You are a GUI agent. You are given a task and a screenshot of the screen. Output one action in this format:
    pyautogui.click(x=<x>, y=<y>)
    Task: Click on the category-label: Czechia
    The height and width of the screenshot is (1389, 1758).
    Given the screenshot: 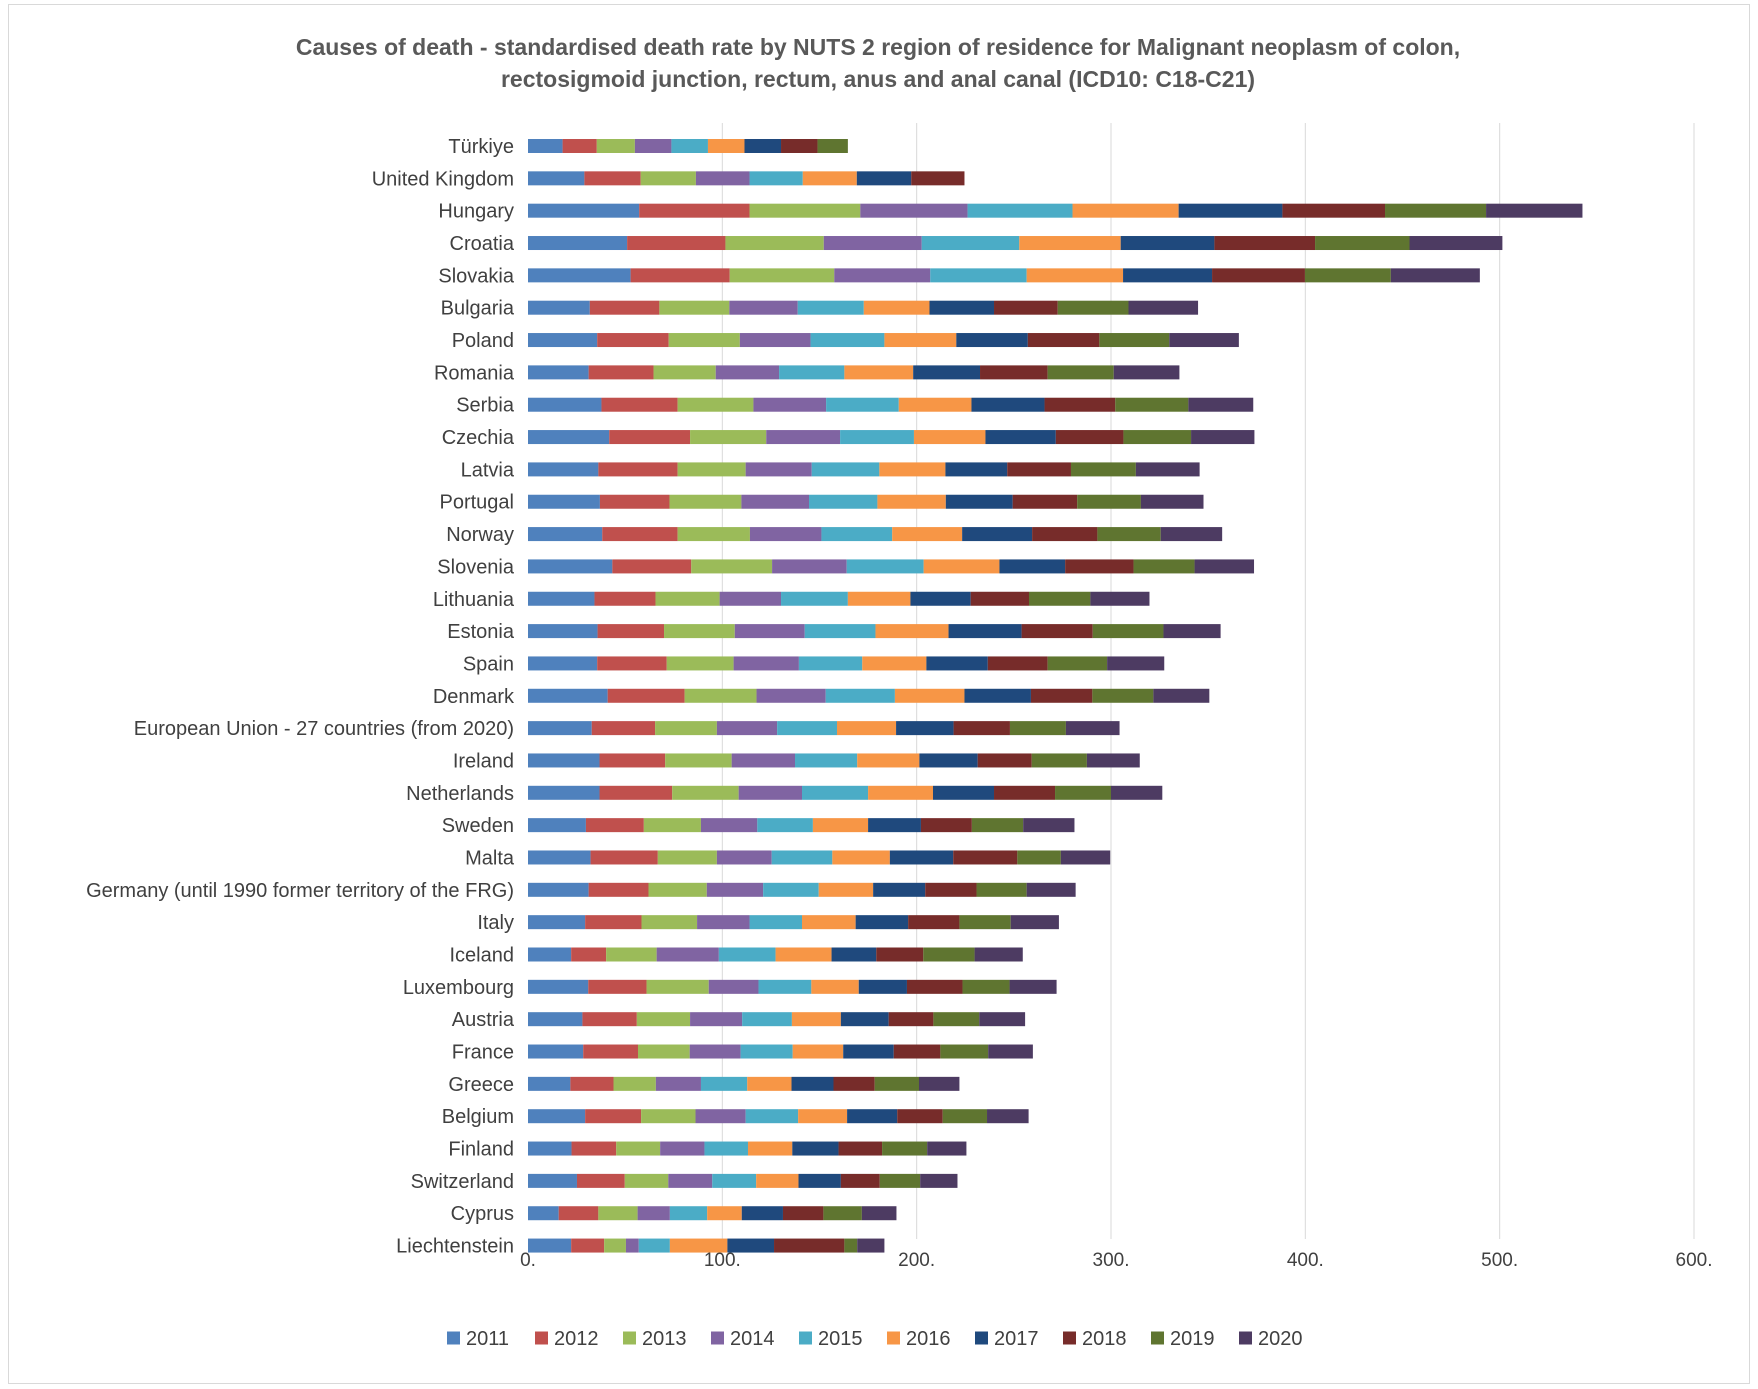 What is the action you would take?
    pyautogui.click(x=478, y=438)
    